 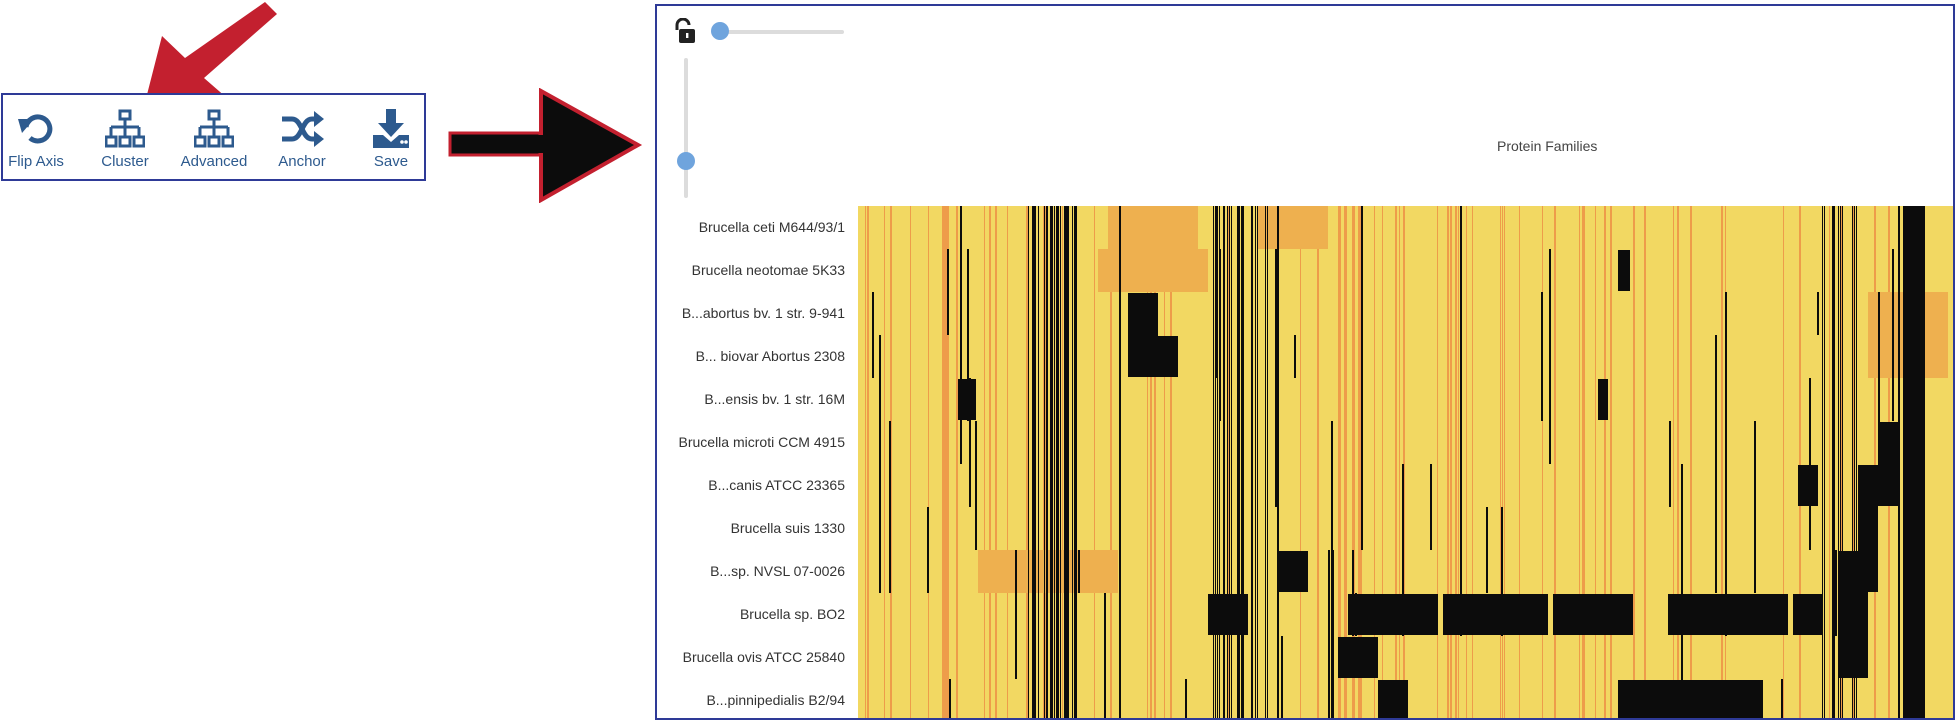 I want to click on row-zoom-slider-track, so click(x=686, y=128).